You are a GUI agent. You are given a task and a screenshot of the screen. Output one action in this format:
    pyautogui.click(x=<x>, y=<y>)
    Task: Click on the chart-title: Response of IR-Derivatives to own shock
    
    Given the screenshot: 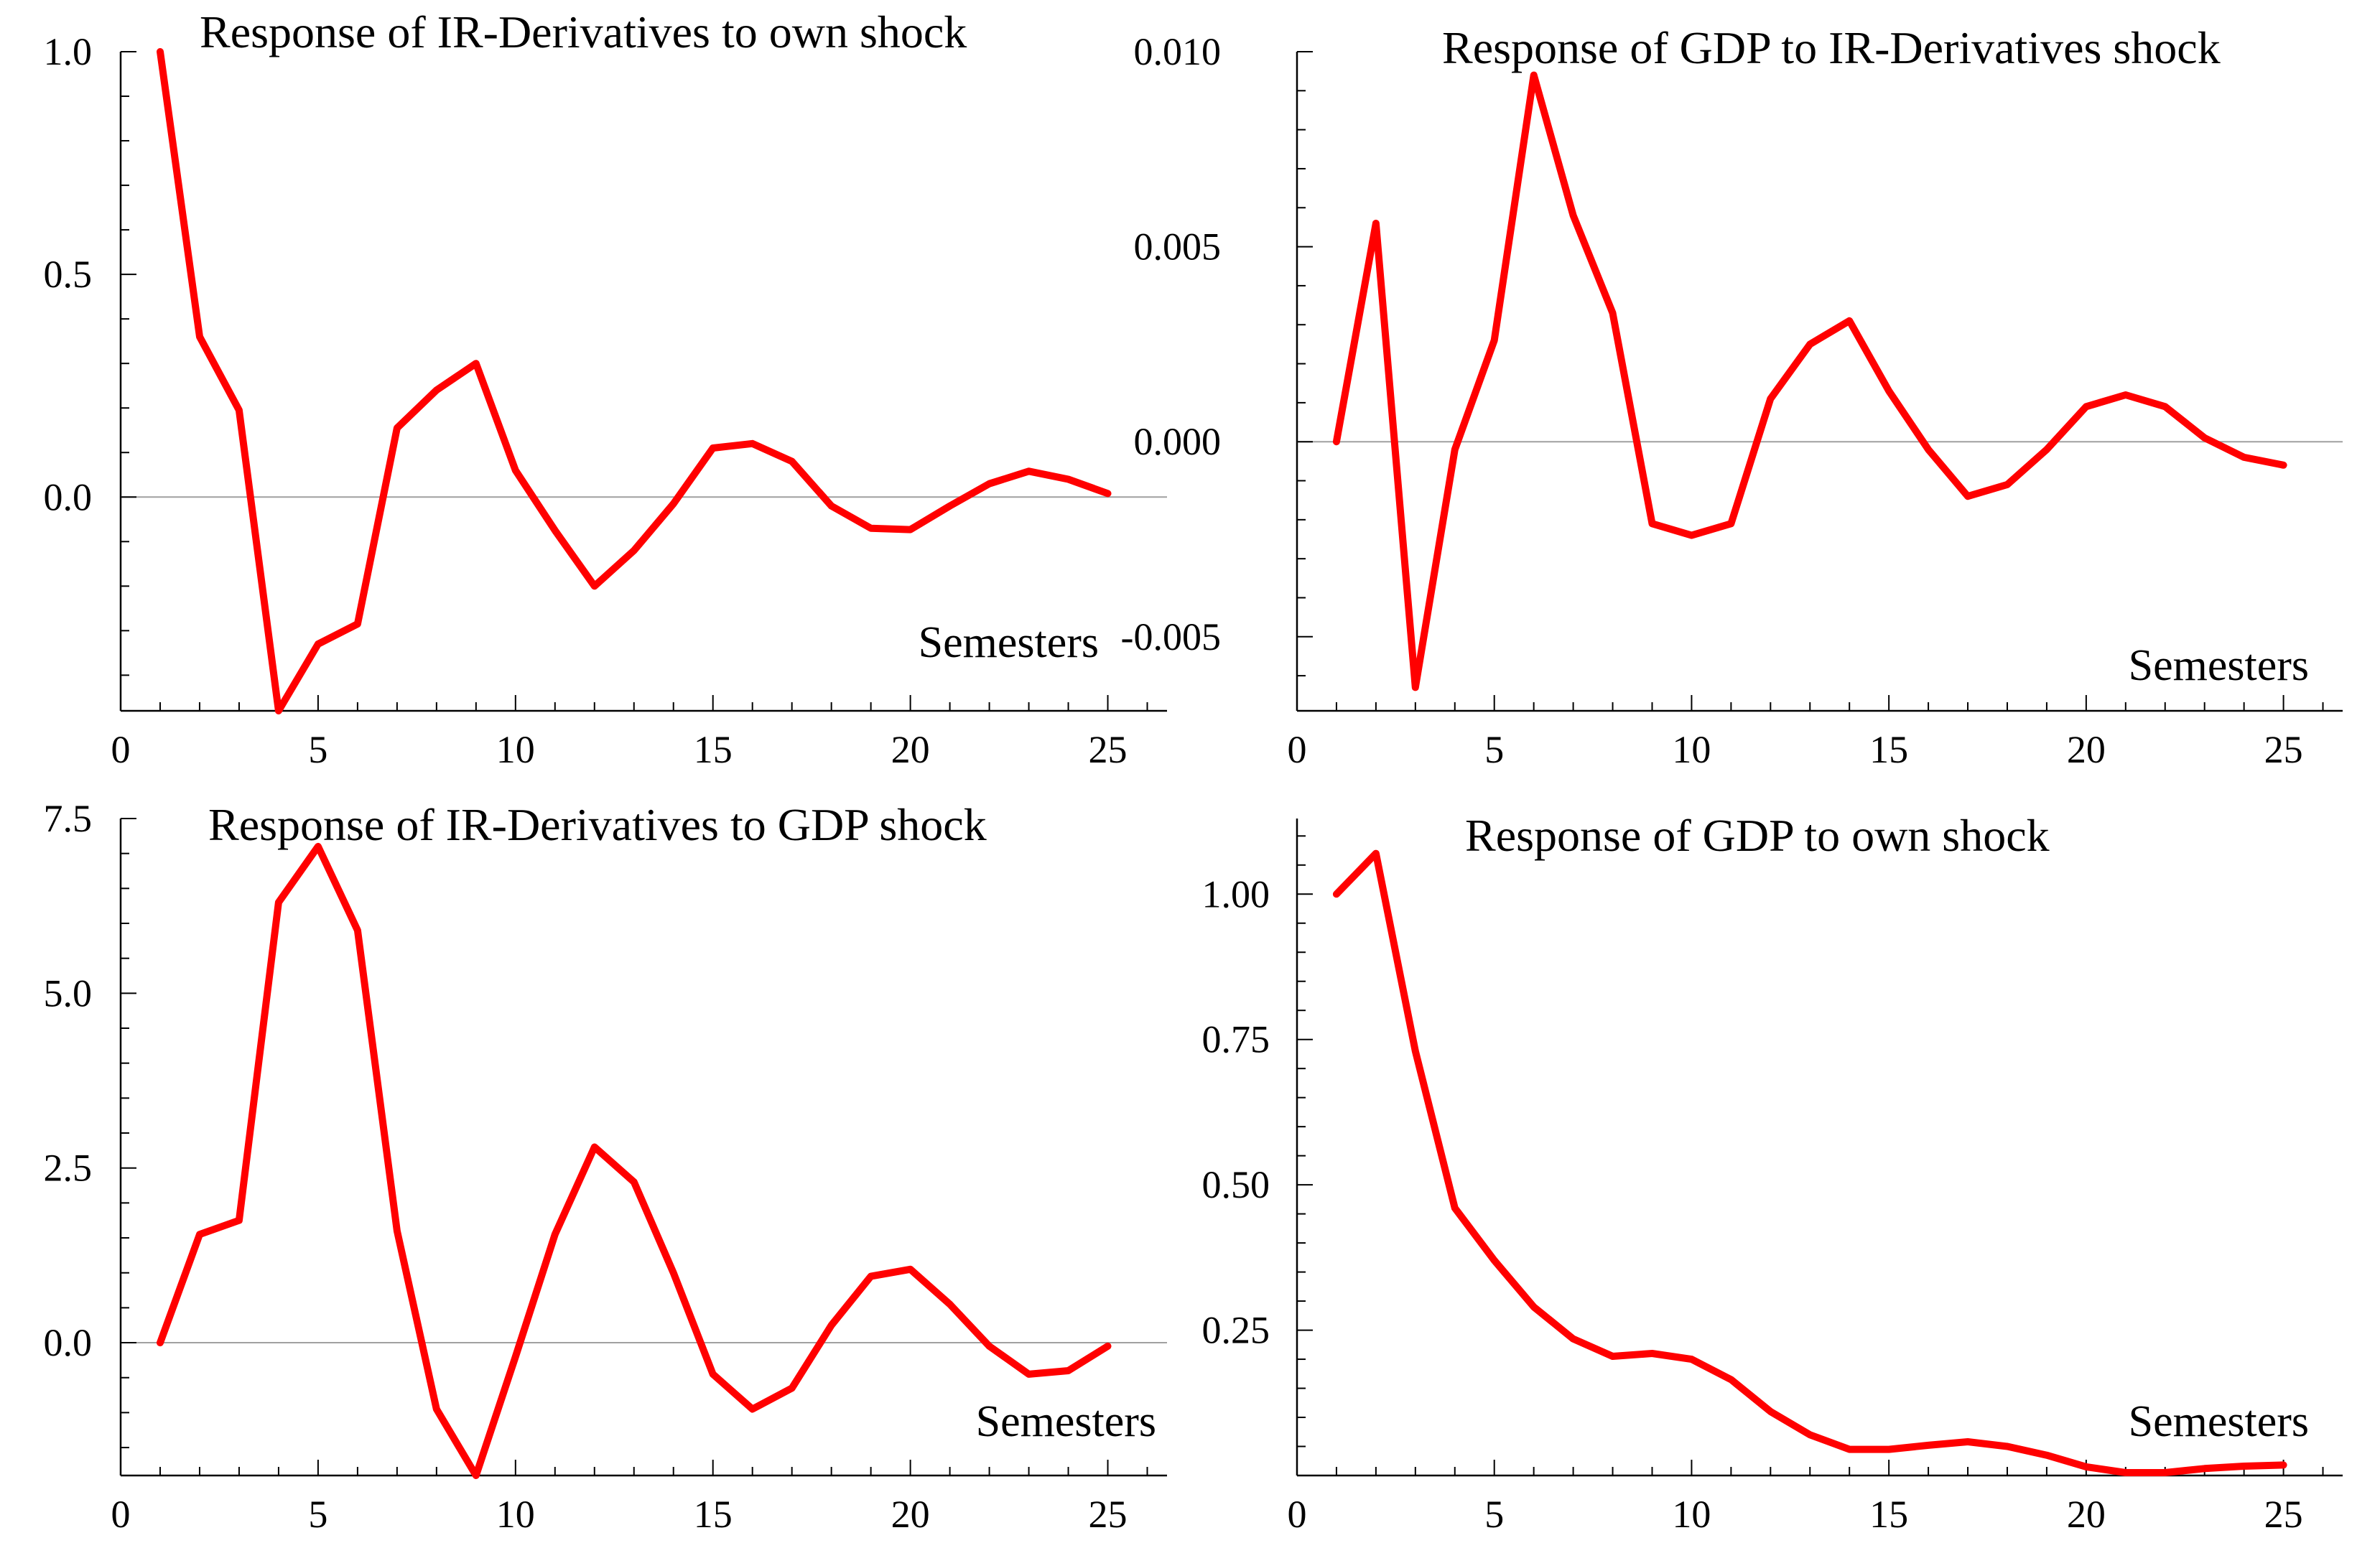 What is the action you would take?
    pyautogui.click(x=583, y=31)
    